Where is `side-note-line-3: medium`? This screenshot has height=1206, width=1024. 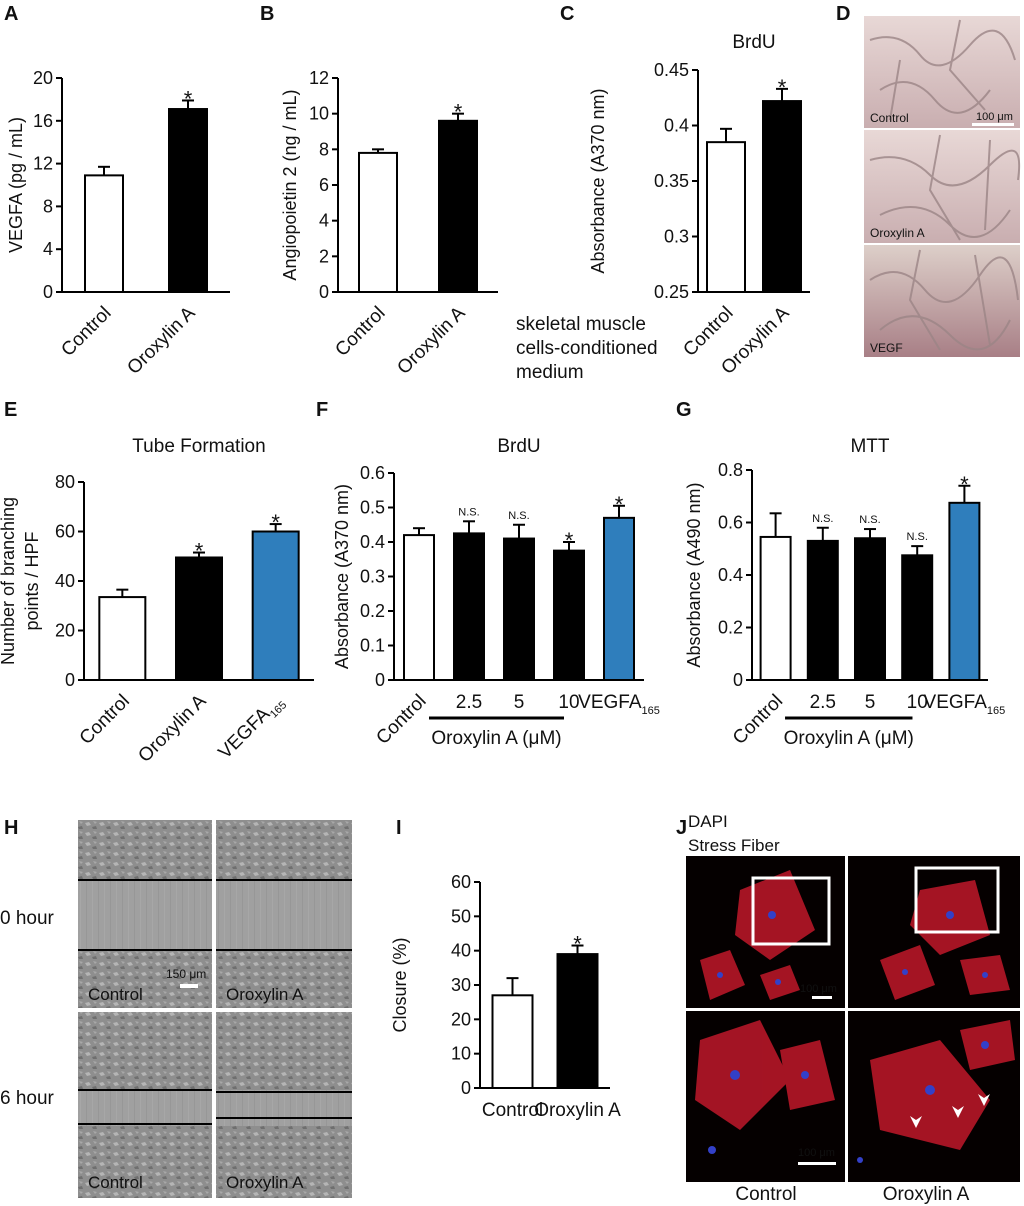 side-note-line-3: medium is located at coordinates (550, 372).